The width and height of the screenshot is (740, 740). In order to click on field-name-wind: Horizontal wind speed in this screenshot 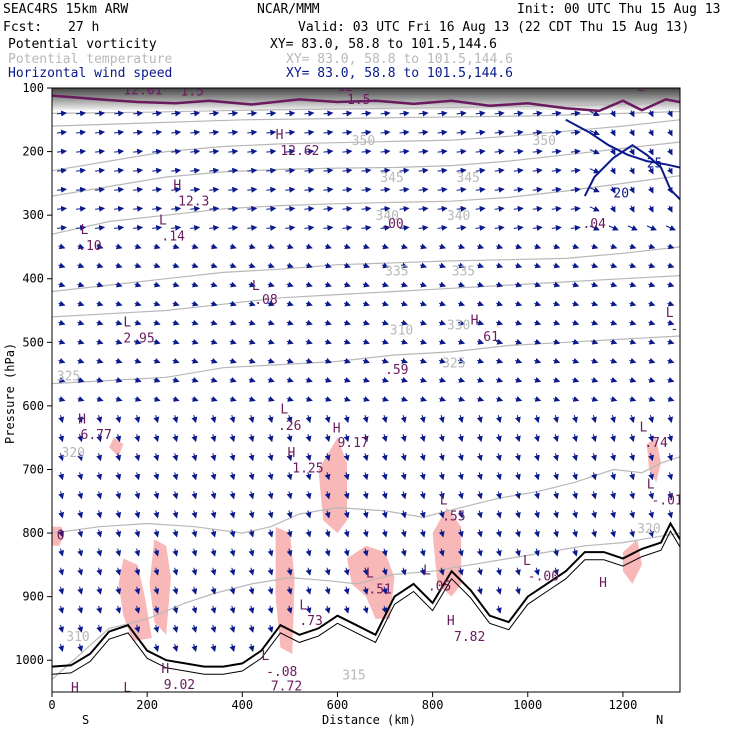, I will do `click(90, 73)`.